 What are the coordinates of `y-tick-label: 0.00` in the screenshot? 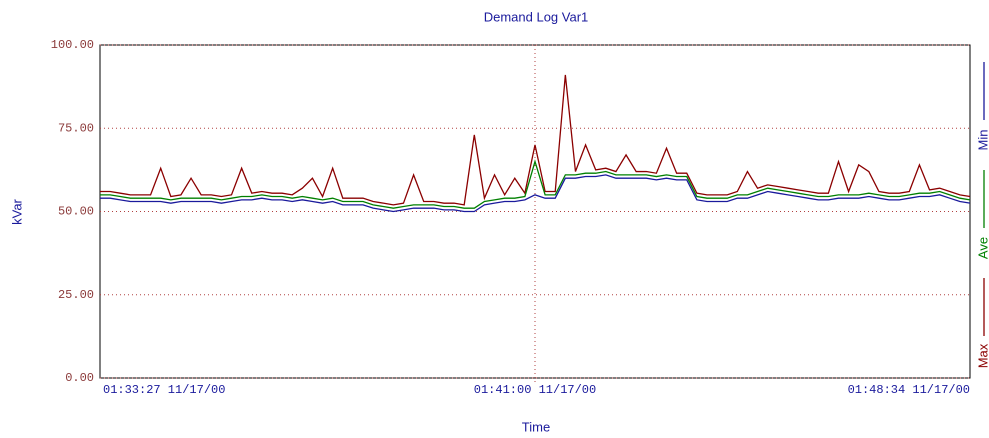 It's located at (79, 378).